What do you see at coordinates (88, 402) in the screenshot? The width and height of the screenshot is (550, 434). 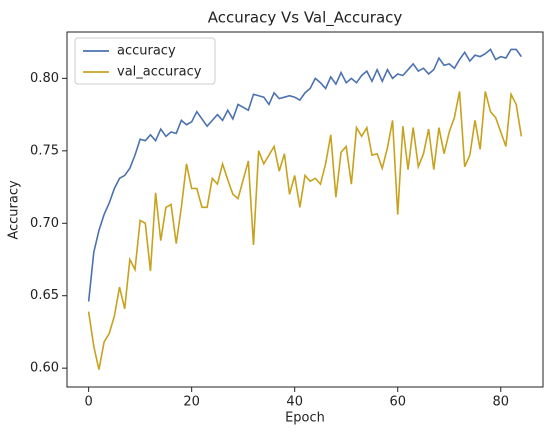 I see `x-tick-label: 0` at bounding box center [88, 402].